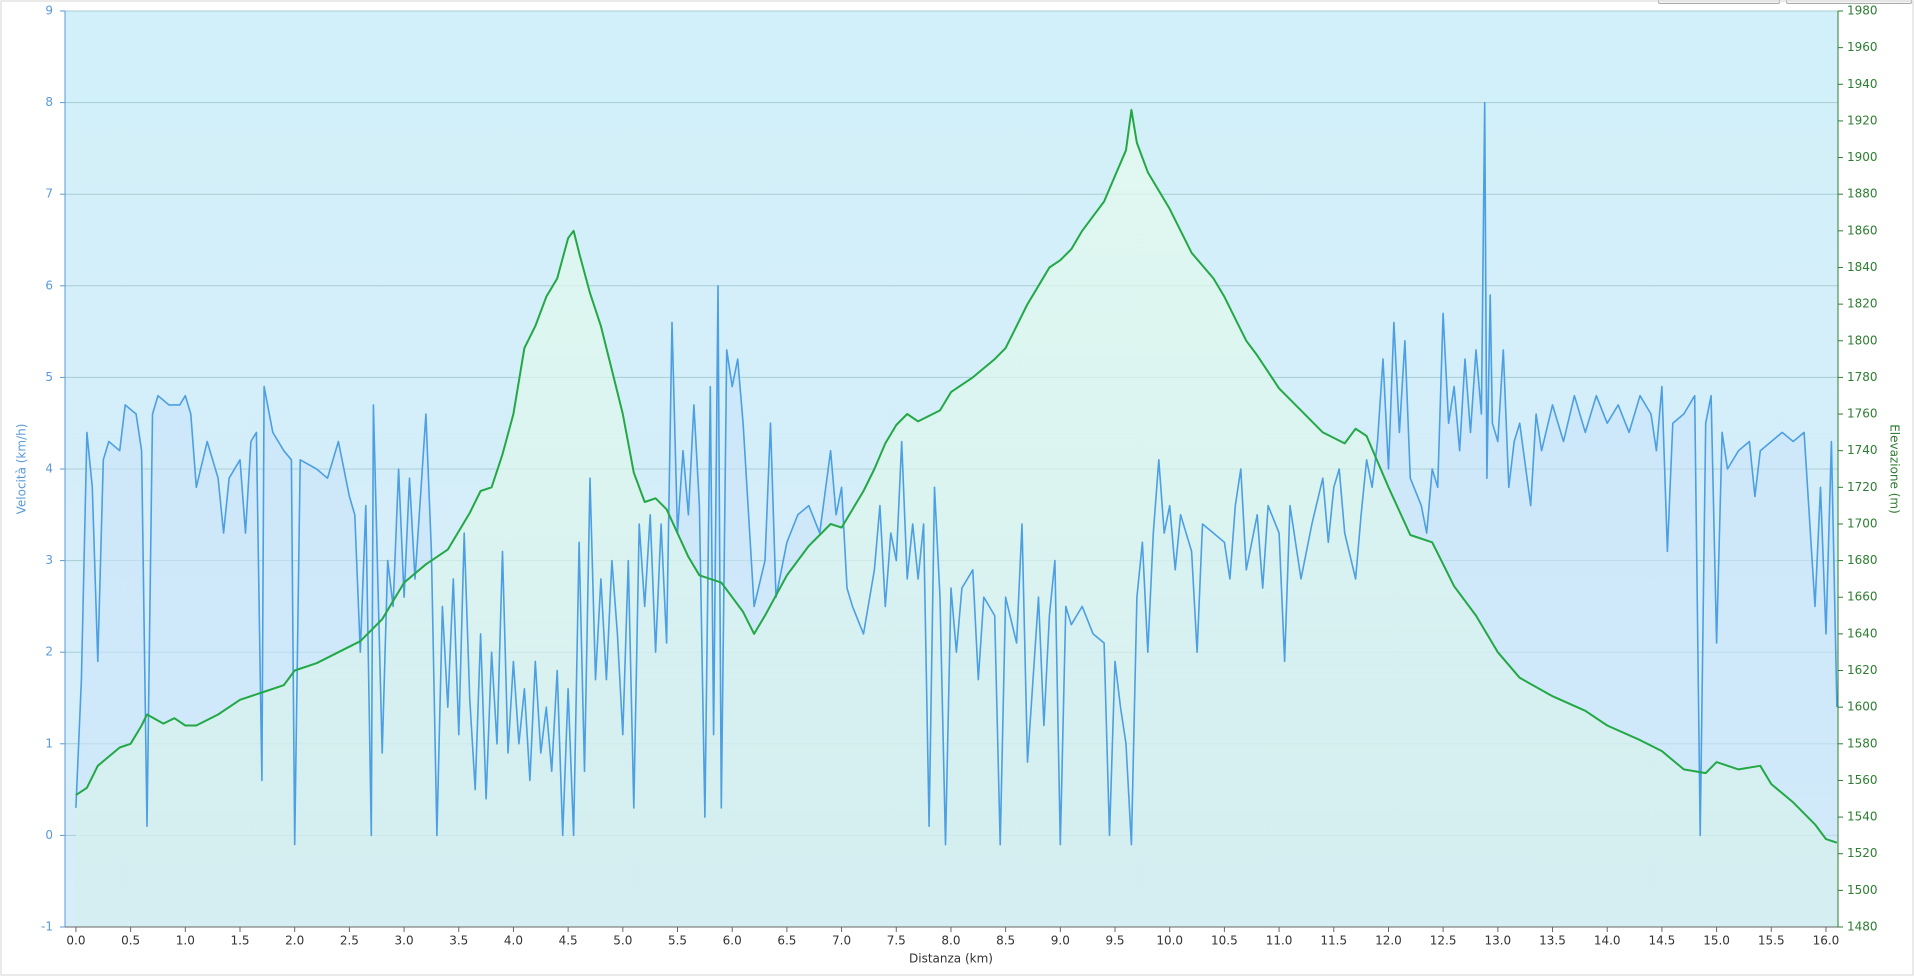 This screenshot has width=1914, height=976. I want to click on x-axis-title: Distanza (km), so click(951, 959).